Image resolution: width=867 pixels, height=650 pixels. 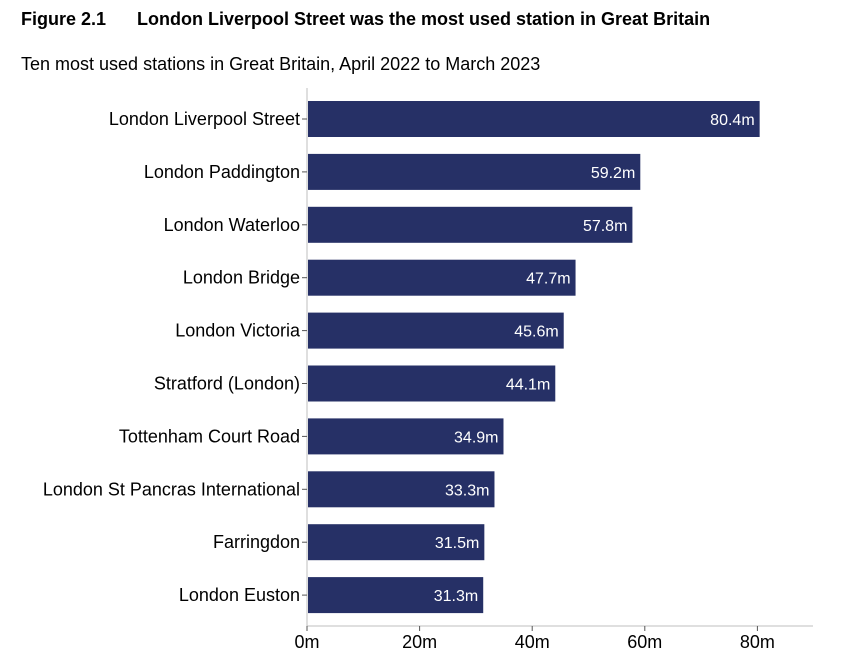 What do you see at coordinates (209, 436) in the screenshot?
I see `category-label: Tottenham Court Road` at bounding box center [209, 436].